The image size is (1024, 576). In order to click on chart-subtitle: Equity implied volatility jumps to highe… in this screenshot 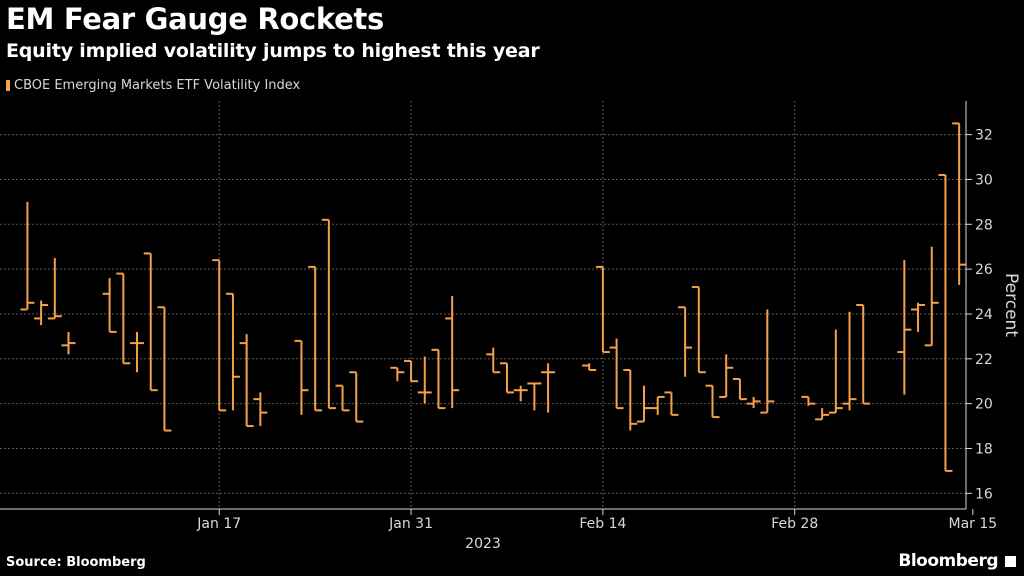, I will do `click(273, 51)`.